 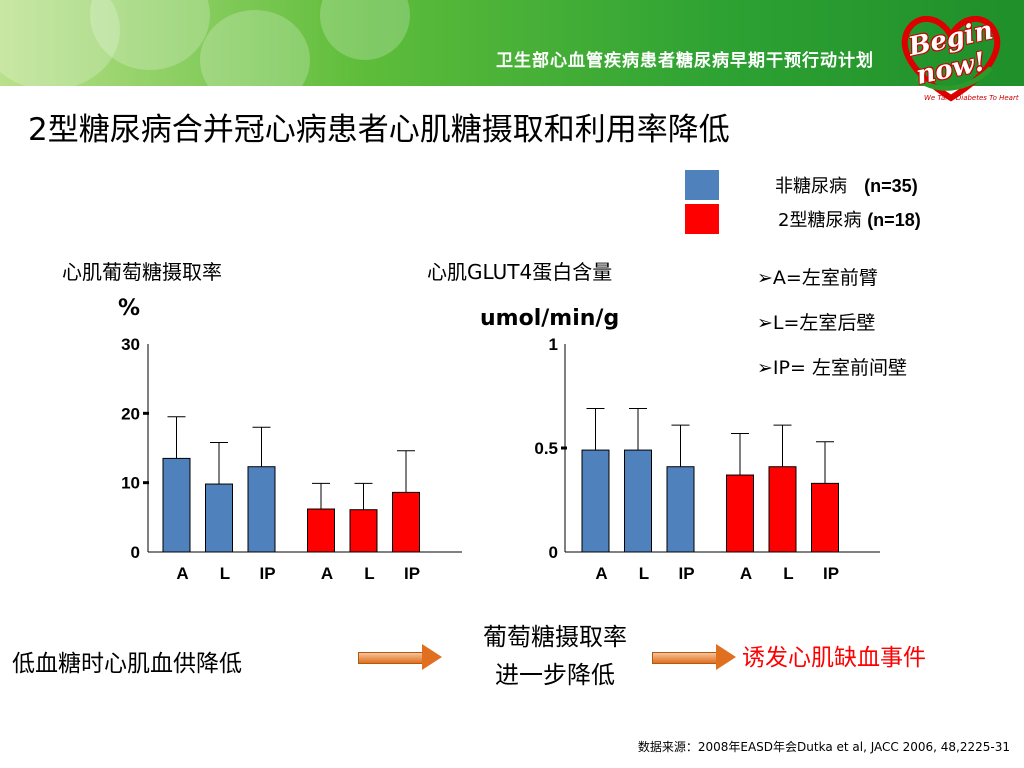 What do you see at coordinates (555, 675) in the screenshot?
I see `flow-middle-line2: 进一步降低` at bounding box center [555, 675].